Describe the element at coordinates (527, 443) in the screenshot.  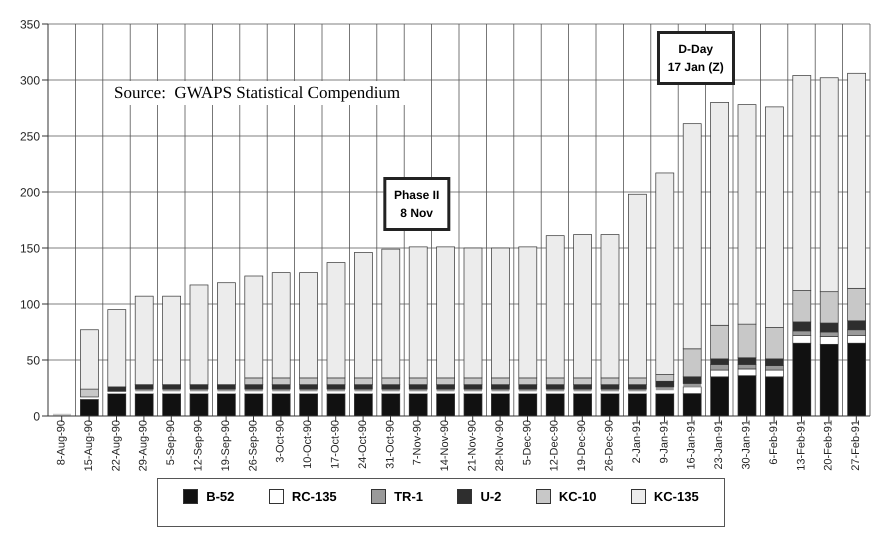
I see `x-tick-label: 5-Dec-90` at that location.